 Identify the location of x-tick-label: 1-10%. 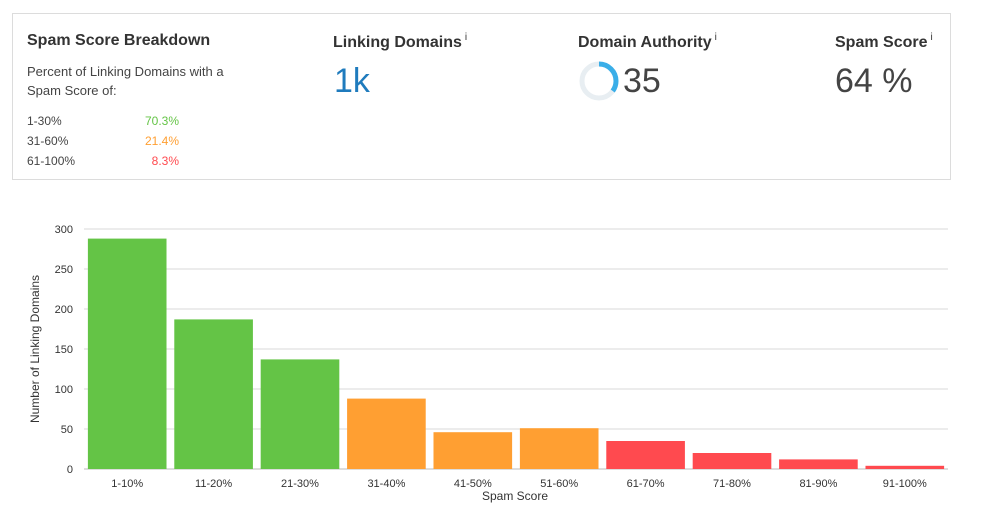
(127, 484).